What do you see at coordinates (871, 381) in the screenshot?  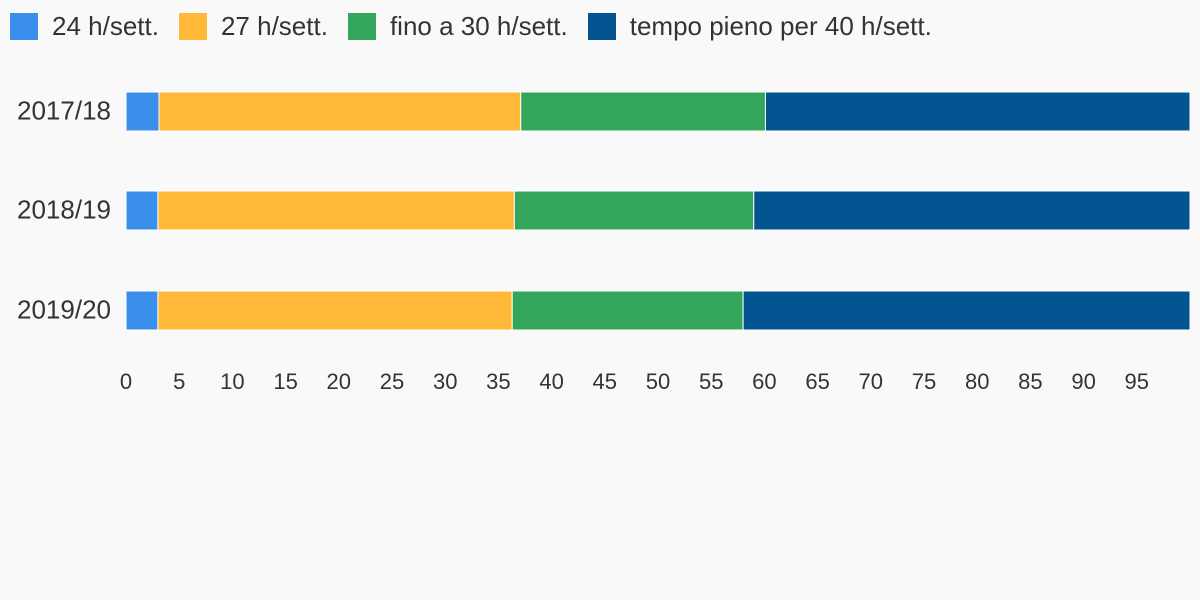 I see `x-tick-label: 70` at bounding box center [871, 381].